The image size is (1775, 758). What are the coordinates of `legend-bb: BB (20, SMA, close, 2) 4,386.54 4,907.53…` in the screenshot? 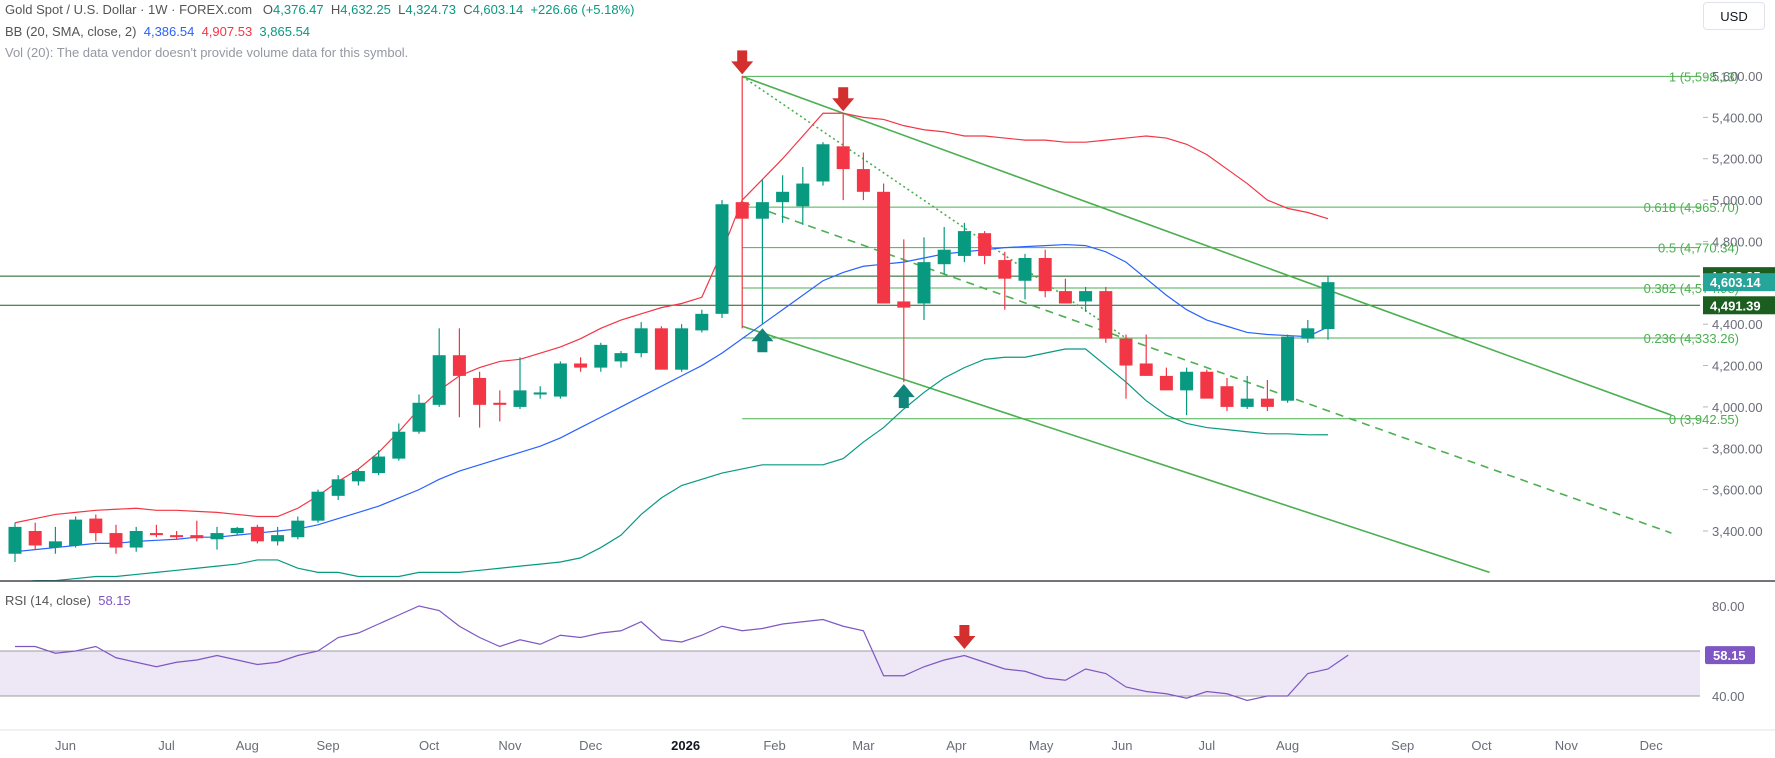 It's located at (157, 31).